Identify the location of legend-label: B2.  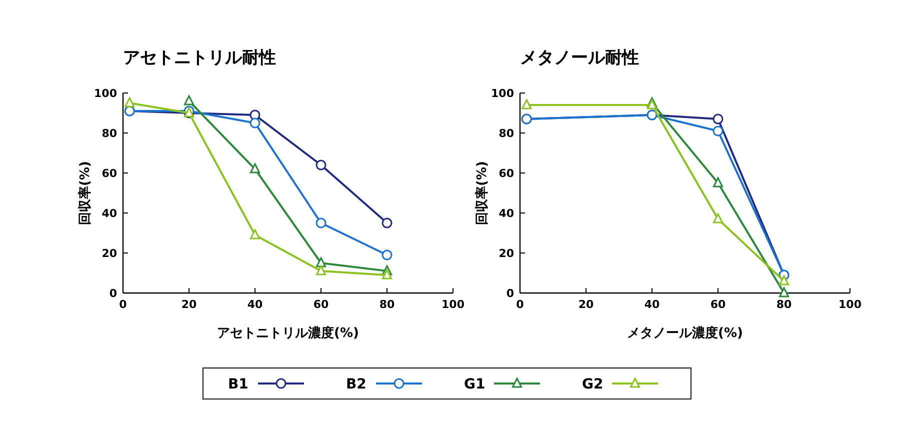
(356, 384).